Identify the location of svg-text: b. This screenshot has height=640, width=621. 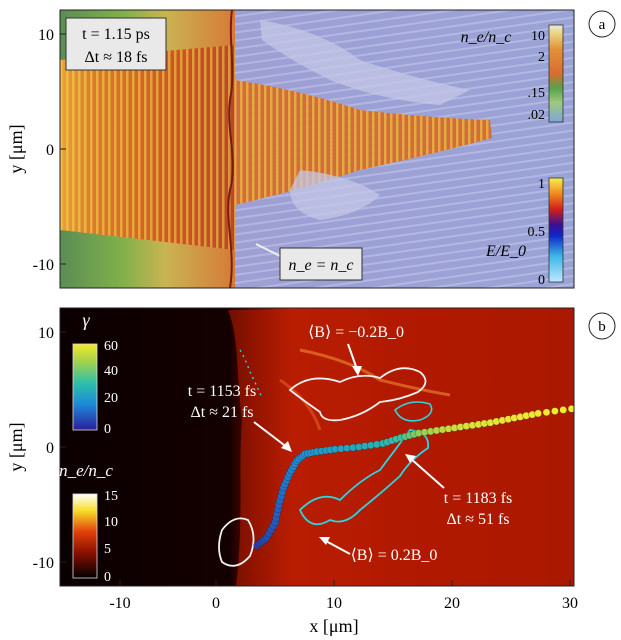
(602, 327).